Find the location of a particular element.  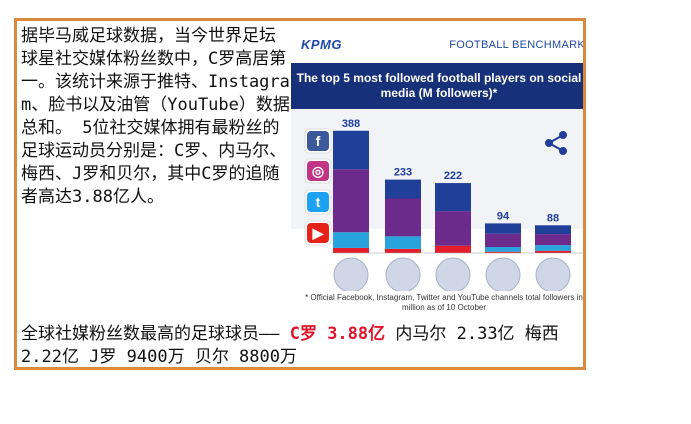

bar-segment-messi-youtube is located at coordinates (453, 249).